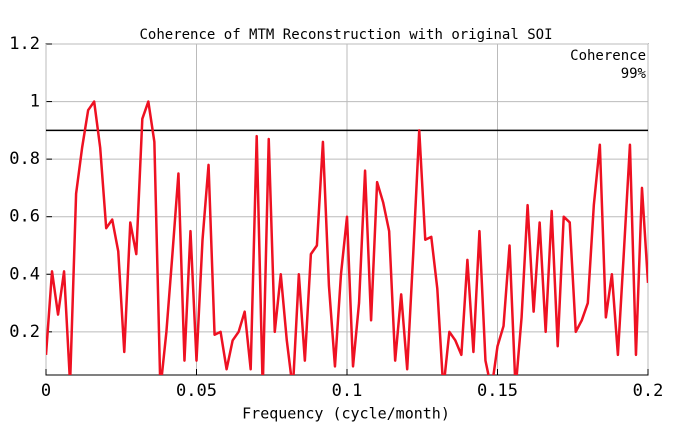 Image resolution: width=692 pixels, height=426 pixels. I want to click on y-tick-label: 0.4, so click(24, 274).